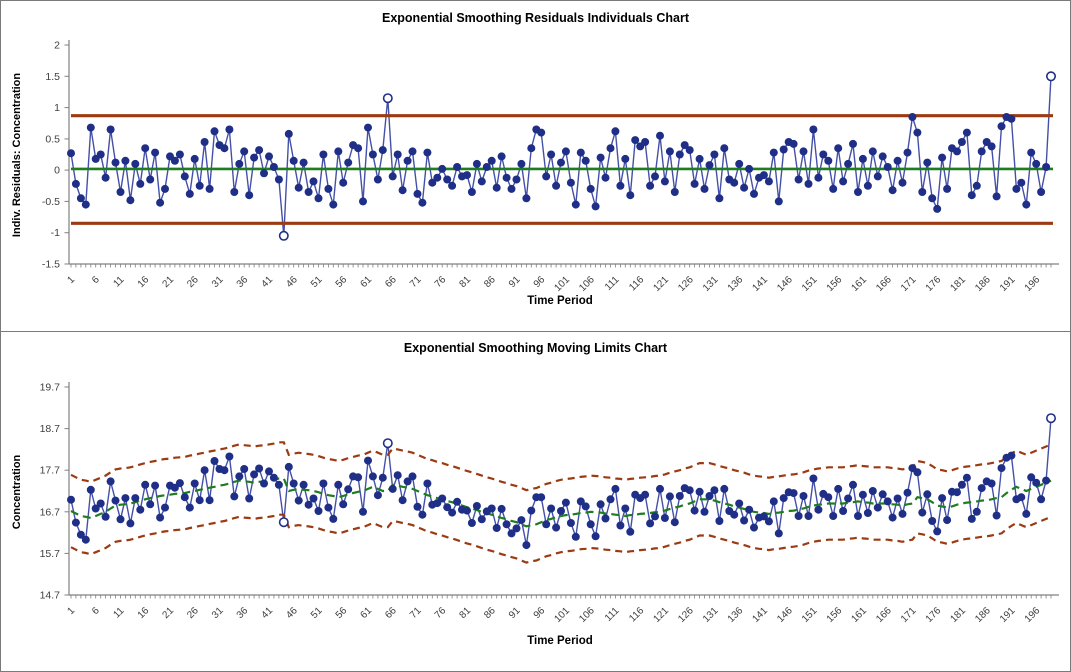 This screenshot has height=672, width=1071. Describe the element at coordinates (57, 108) in the screenshot. I see `y-tick-label: 1` at that location.